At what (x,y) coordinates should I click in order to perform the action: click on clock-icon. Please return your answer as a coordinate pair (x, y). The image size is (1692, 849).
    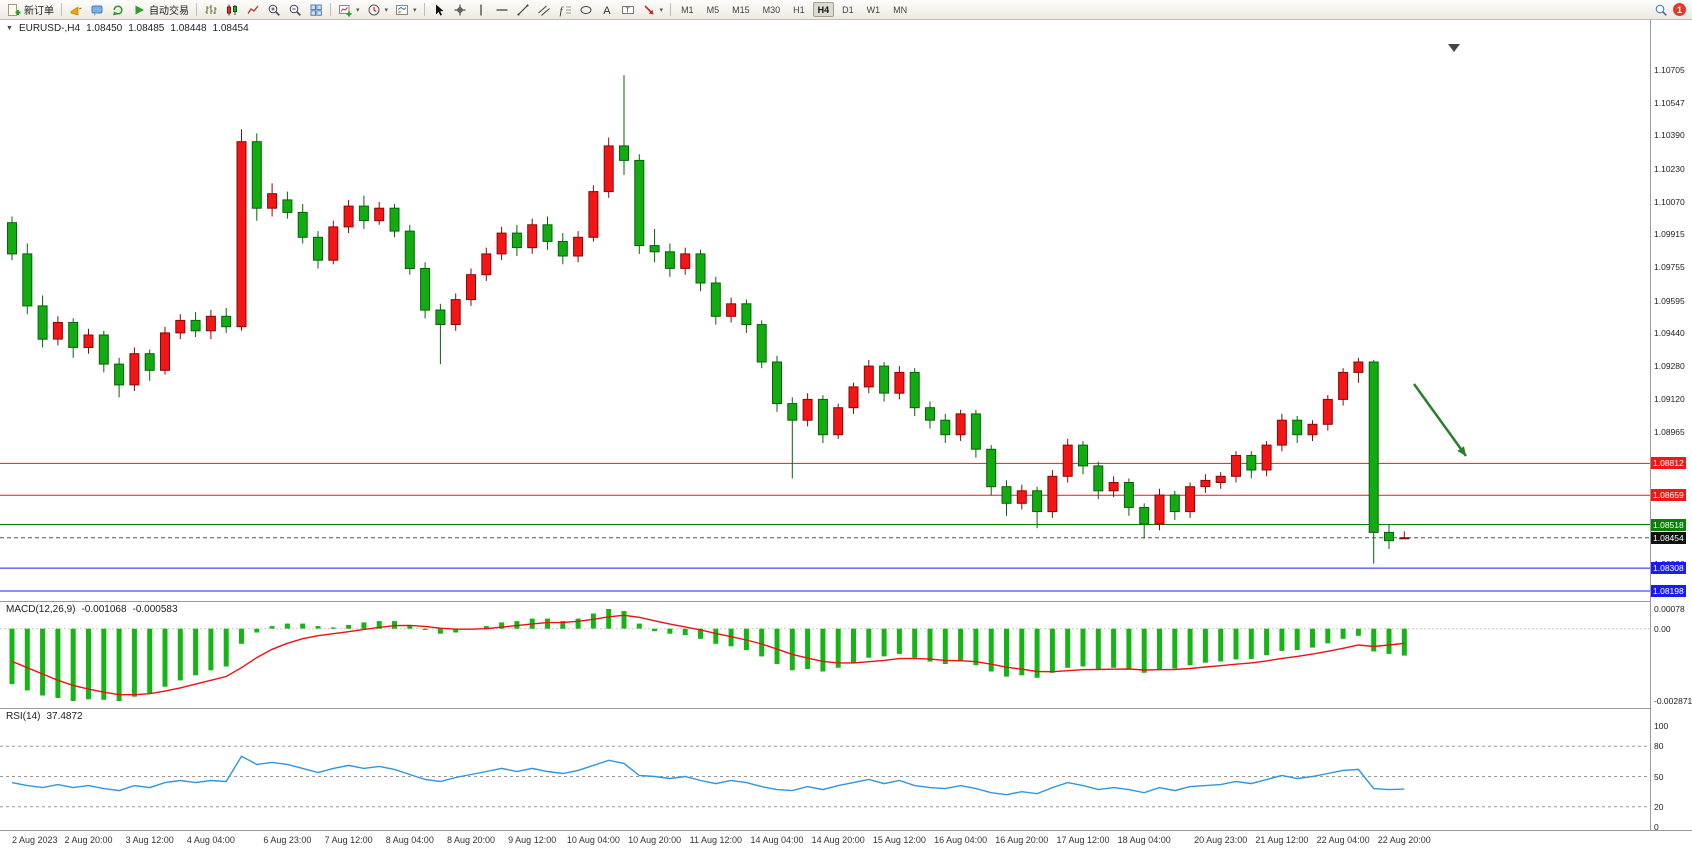
    Looking at the image, I should click on (374, 9).